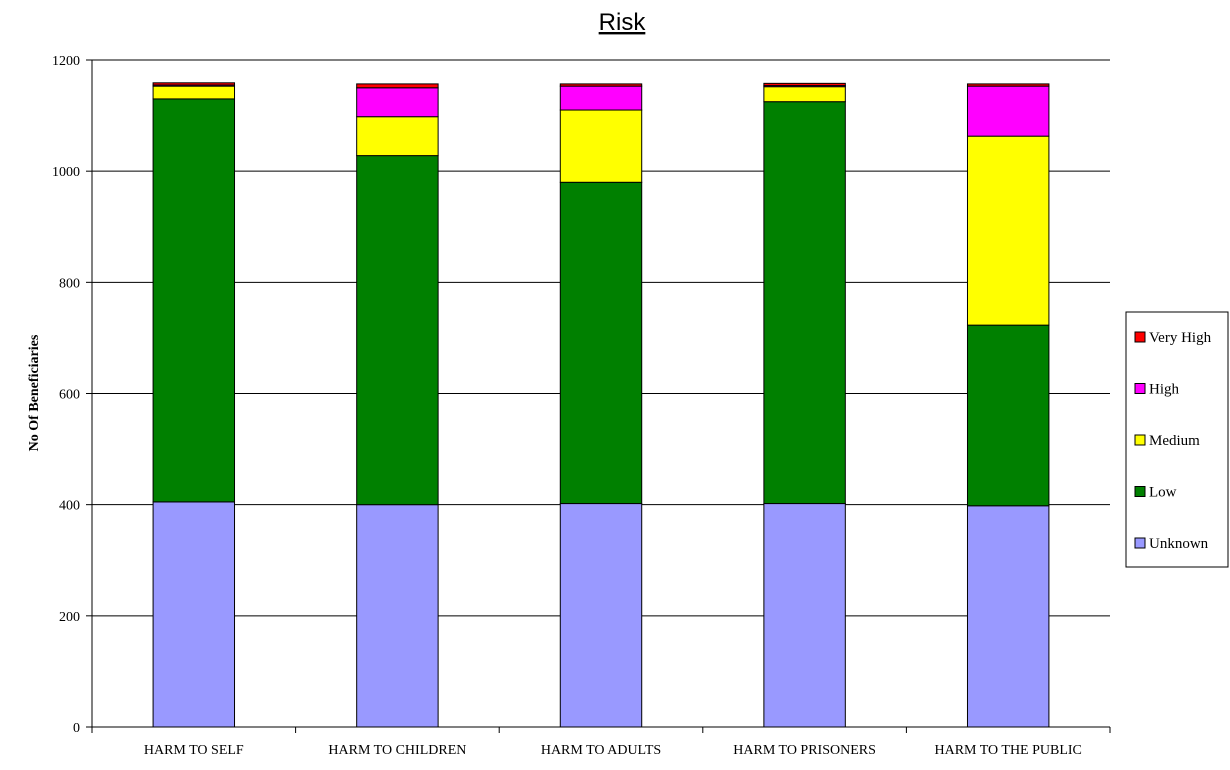 The width and height of the screenshot is (1230, 770). Describe the element at coordinates (1179, 544) in the screenshot. I see `legend-label: Unknown` at that location.